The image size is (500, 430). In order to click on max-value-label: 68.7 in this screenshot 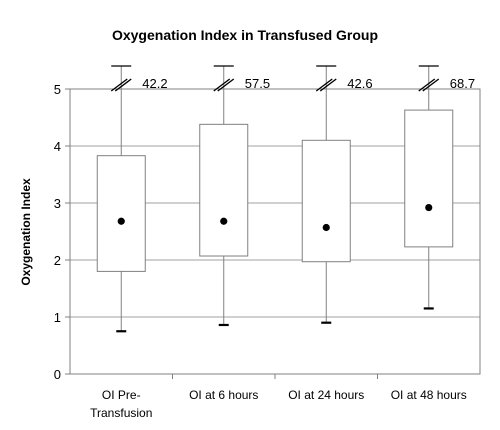, I will do `click(462, 83)`.